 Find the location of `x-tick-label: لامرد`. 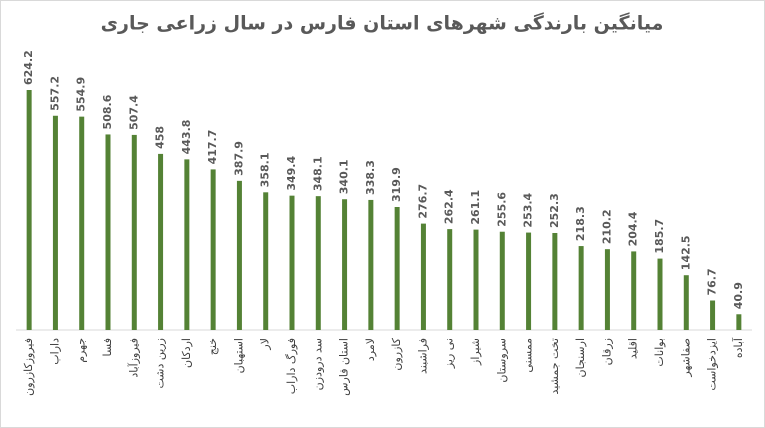

x-tick-label: لامرد is located at coordinates (370, 349).